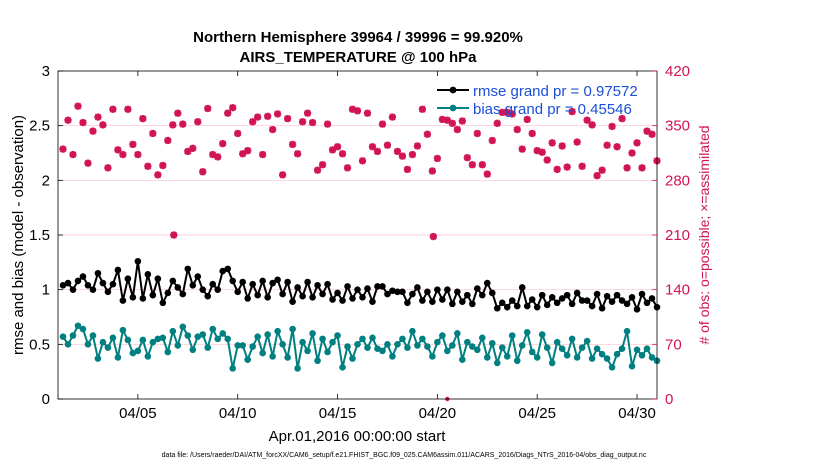 This screenshot has height=470, width=830. I want to click on x-tick-label: 04/20, so click(438, 413).